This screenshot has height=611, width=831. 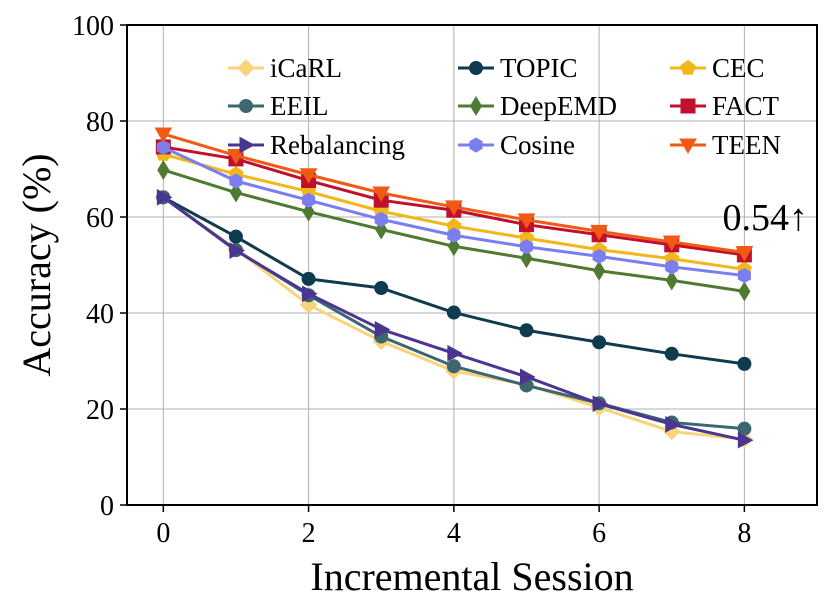 I want to click on y-axis-title: Accuracy (%), so click(x=36, y=264).